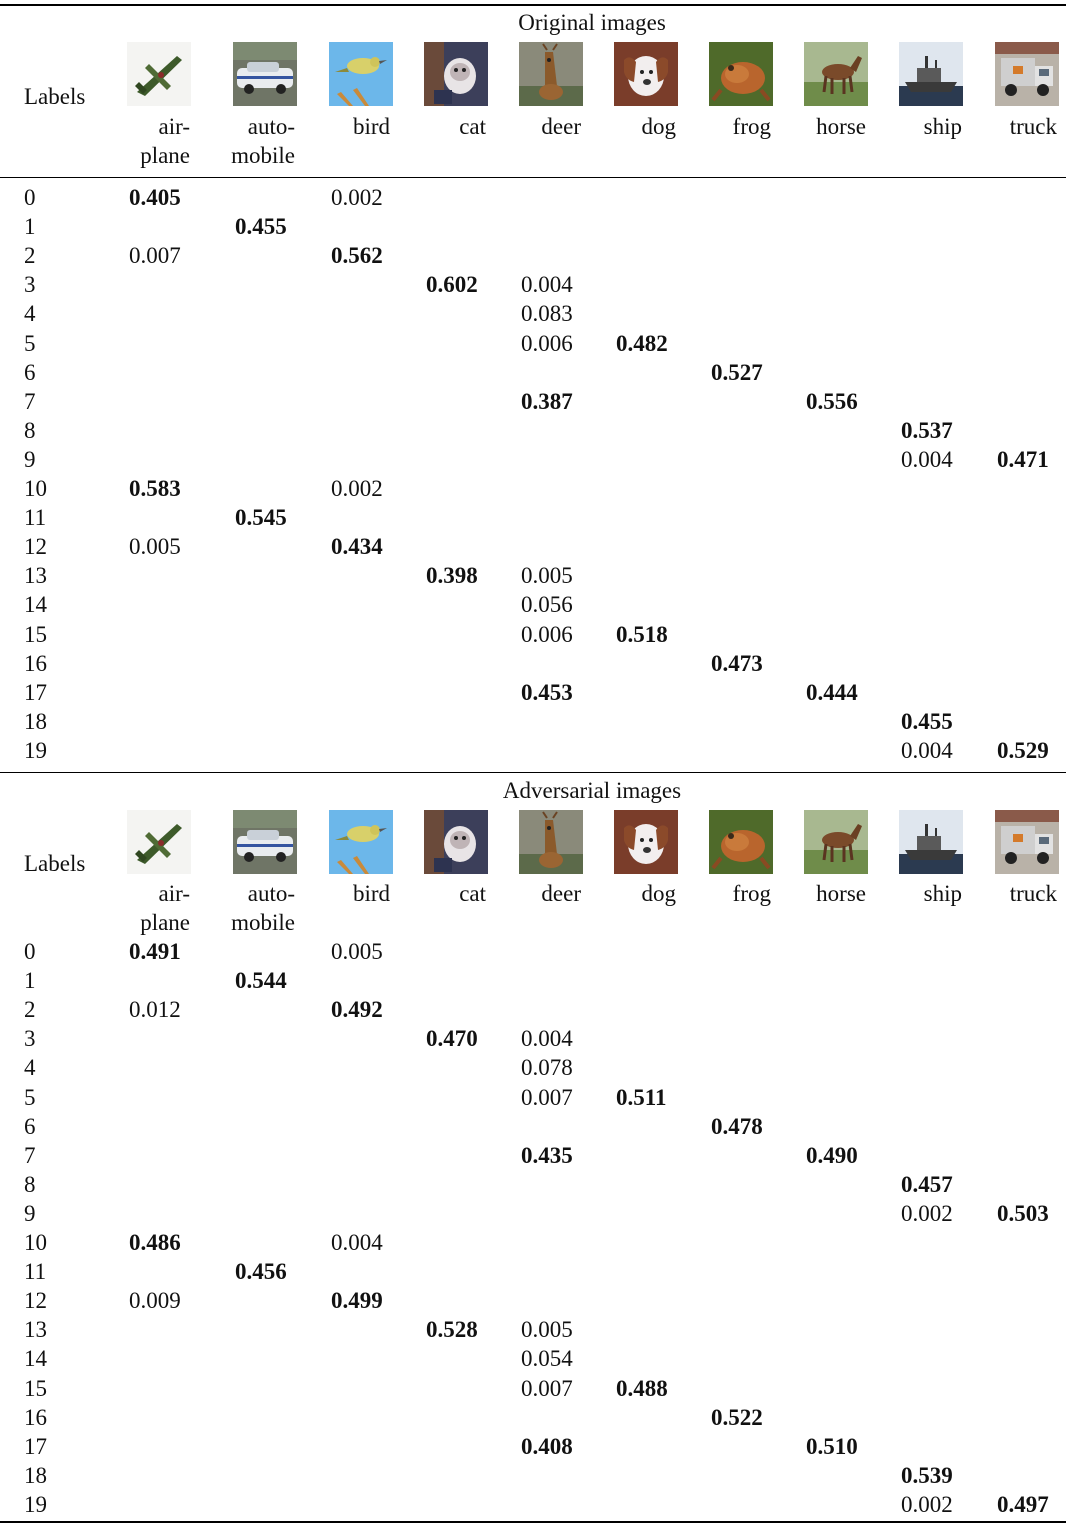 The height and width of the screenshot is (1524, 1066). What do you see at coordinates (155, 1301) in the screenshot?
I see `table-cell-airplane: 0.009` at bounding box center [155, 1301].